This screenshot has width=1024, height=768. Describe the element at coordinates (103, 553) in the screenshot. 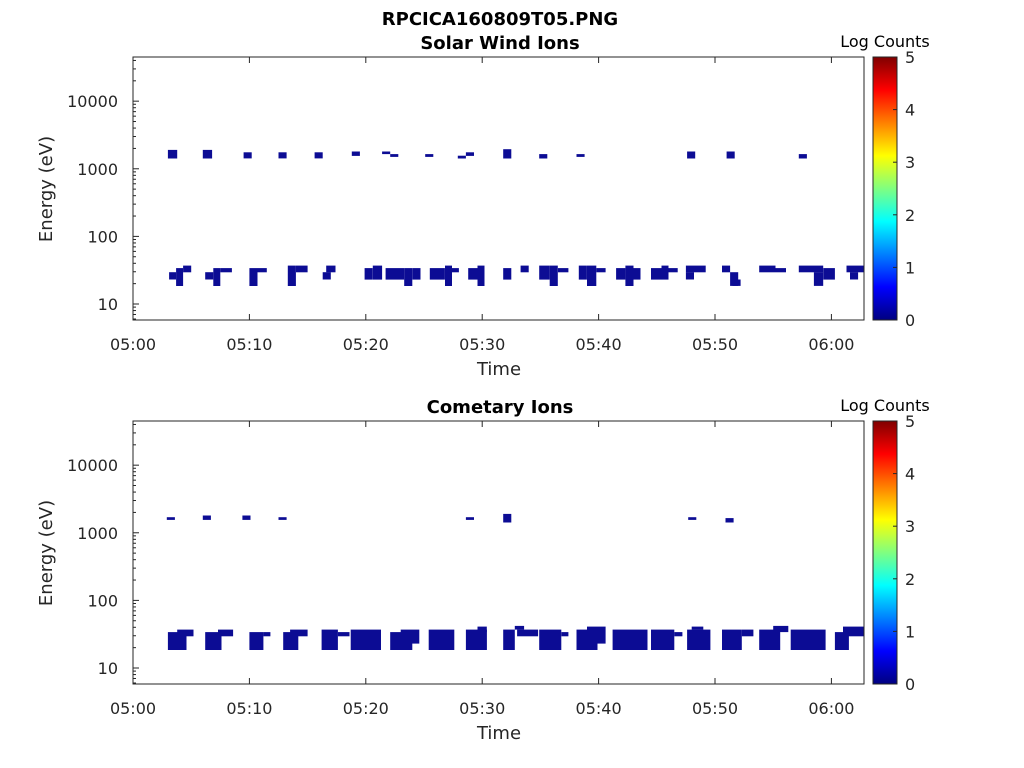

I see `y-axis-ticks: 10 100 1000 10000` at that location.